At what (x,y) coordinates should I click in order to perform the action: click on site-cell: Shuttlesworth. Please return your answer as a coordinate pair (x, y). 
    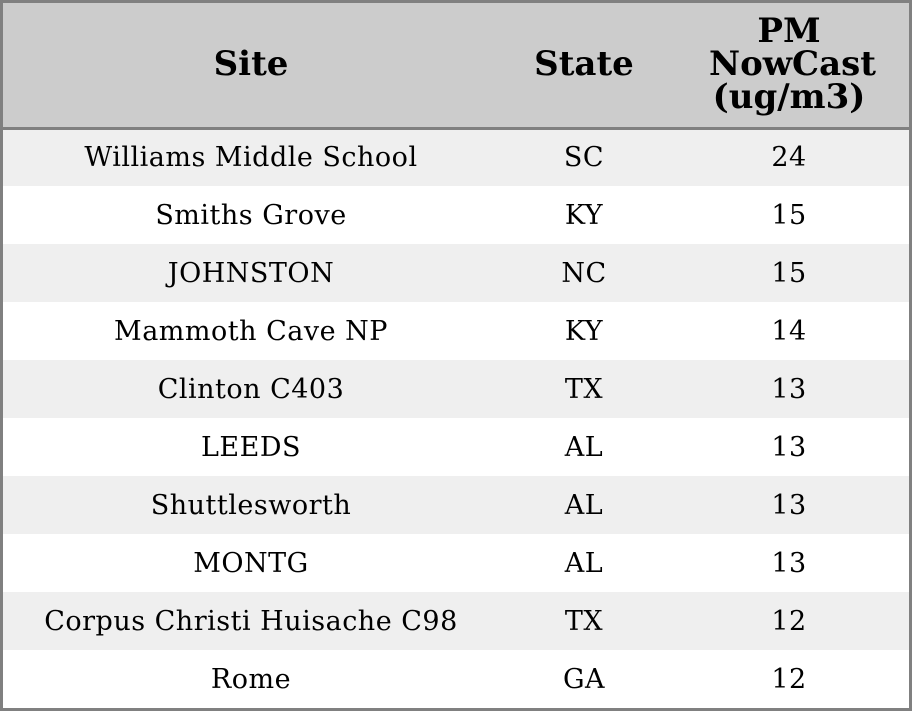
    Looking at the image, I should click on (251, 505).